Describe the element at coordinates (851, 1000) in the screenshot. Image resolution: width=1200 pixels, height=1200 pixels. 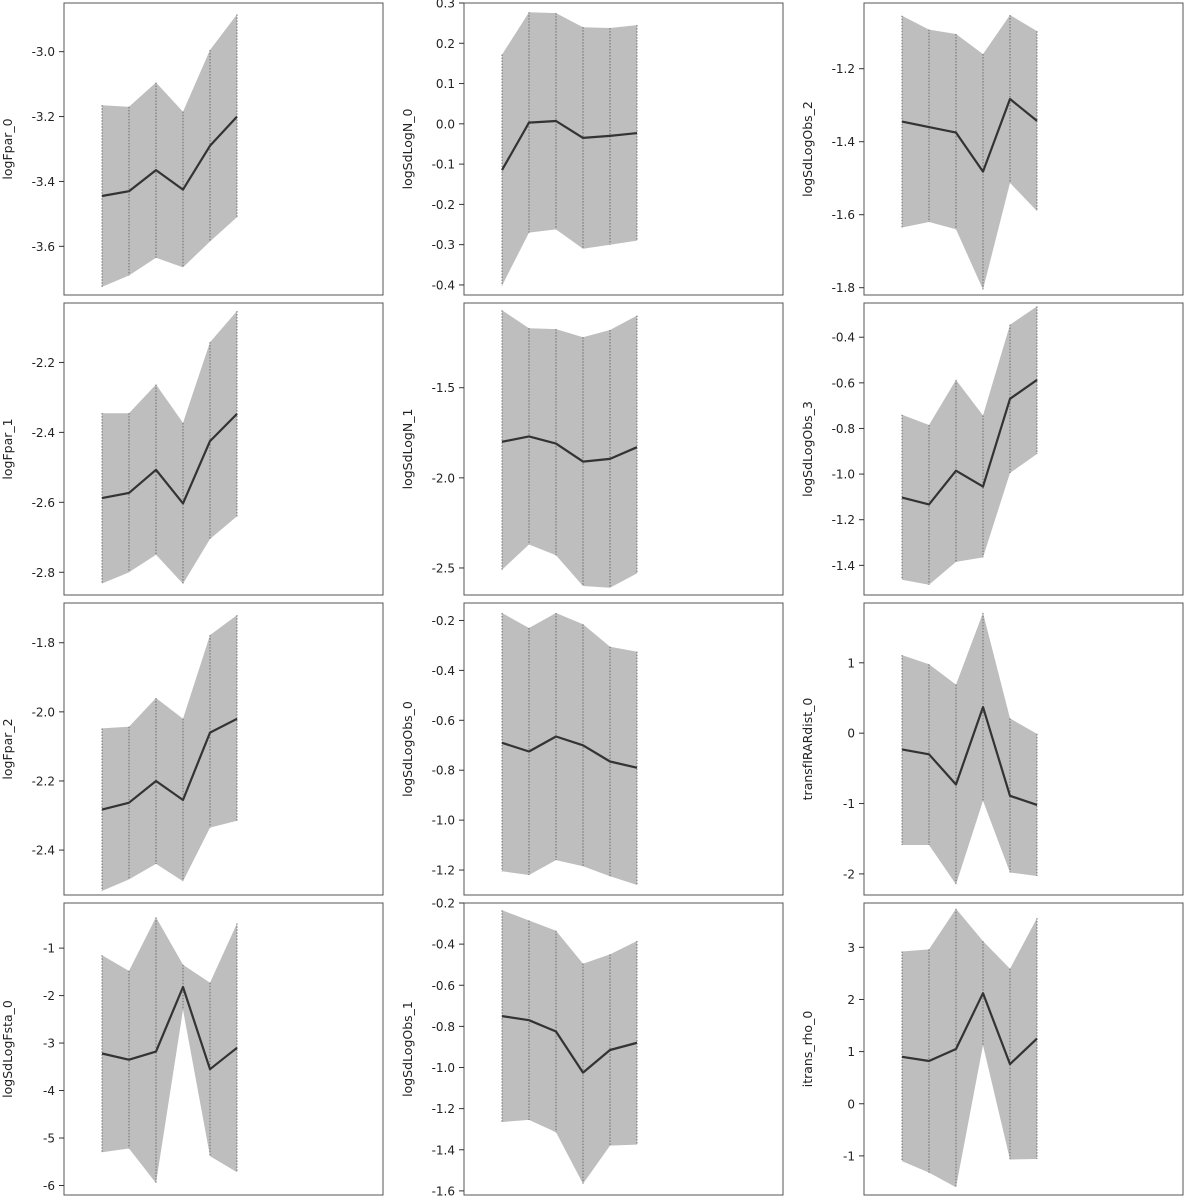
I see `y-tick-label: 2` at that location.